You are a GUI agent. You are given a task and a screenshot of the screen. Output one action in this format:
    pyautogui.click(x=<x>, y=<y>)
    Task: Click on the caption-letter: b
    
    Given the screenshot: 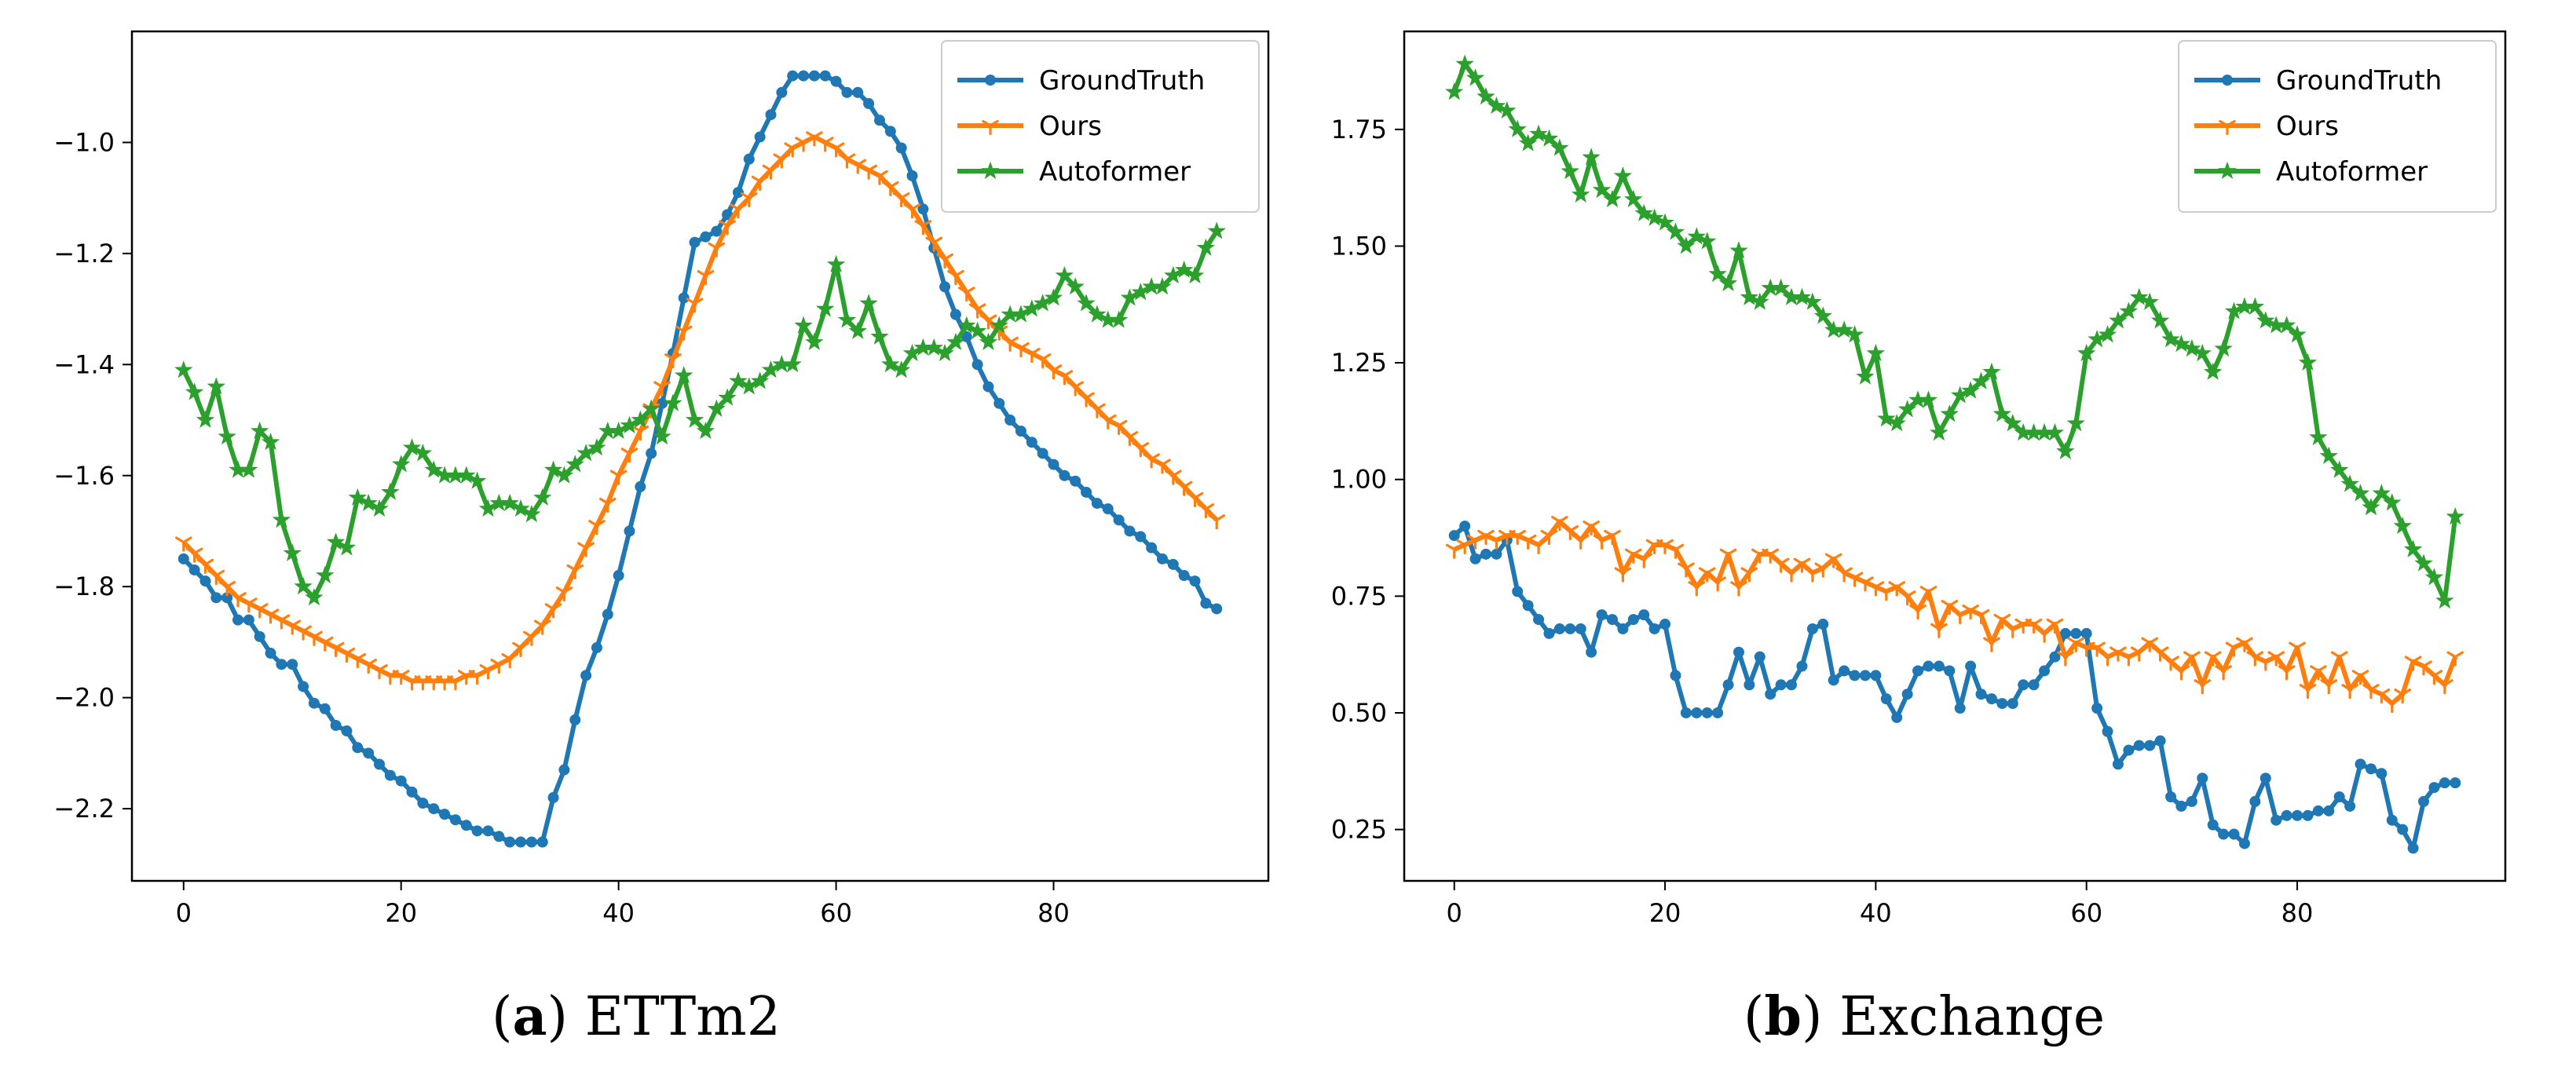 What is the action you would take?
    pyautogui.click(x=1783, y=1016)
    